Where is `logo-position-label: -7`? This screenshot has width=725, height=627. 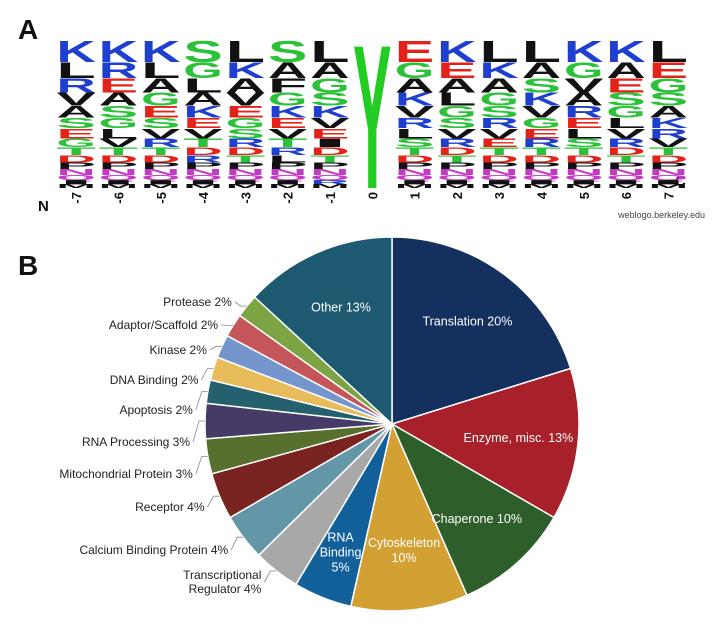 logo-position-label: -7 is located at coordinates (76, 198).